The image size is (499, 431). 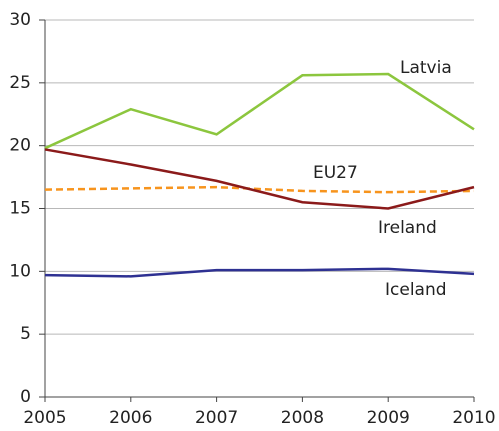 I want to click on y-tick-label: 0, so click(x=25, y=397).